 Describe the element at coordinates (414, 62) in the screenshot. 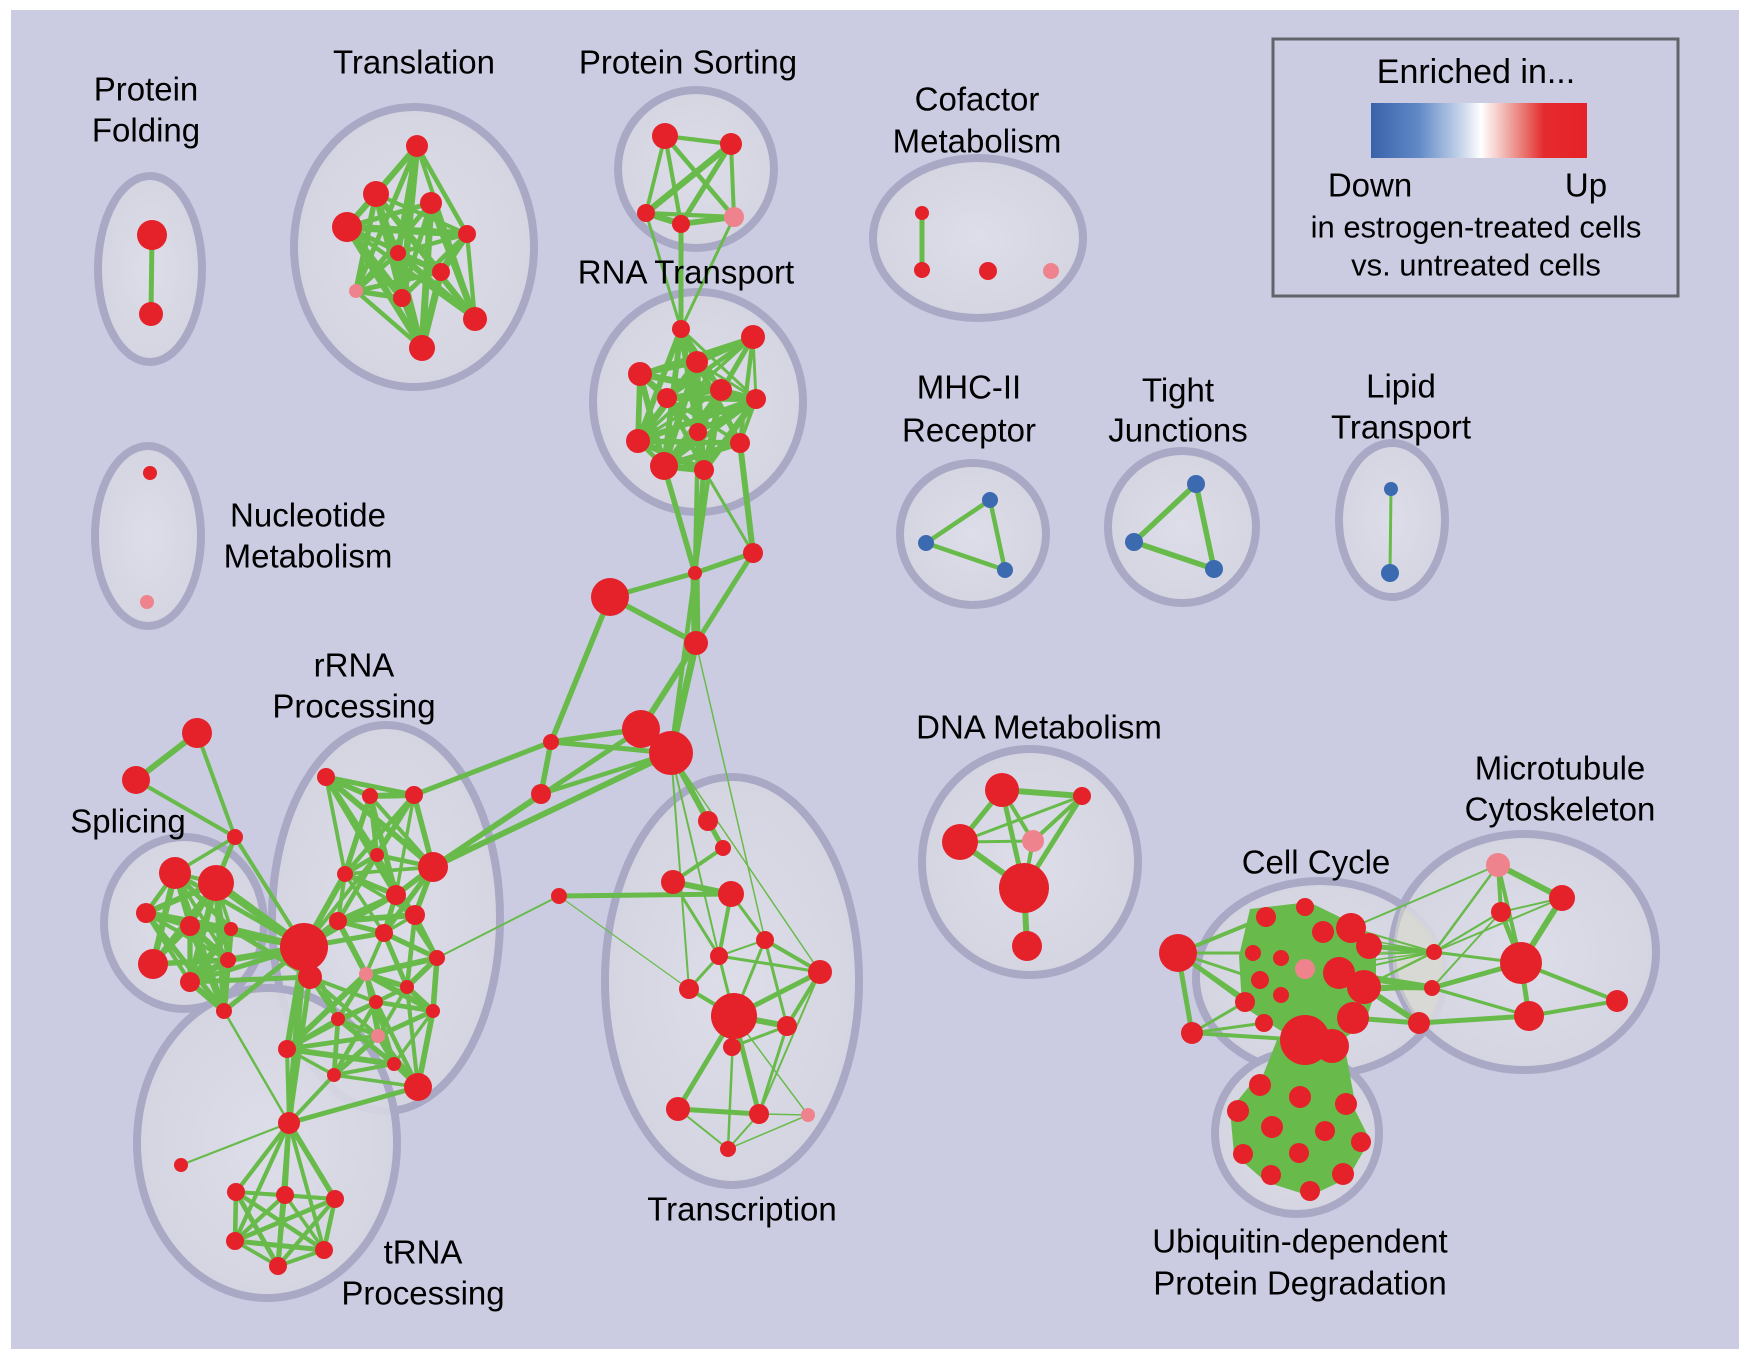

I see `svg-text: Translation` at that location.